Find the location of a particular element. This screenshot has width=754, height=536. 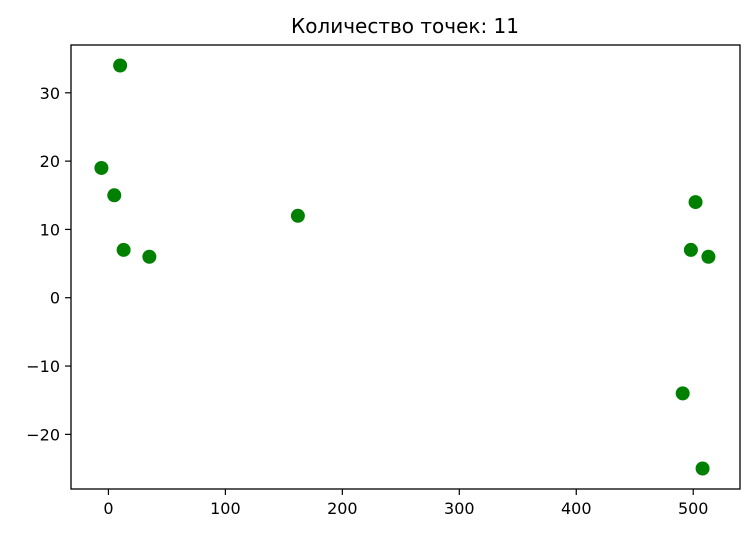

x-tick-label-0: 0 is located at coordinates (108, 508).